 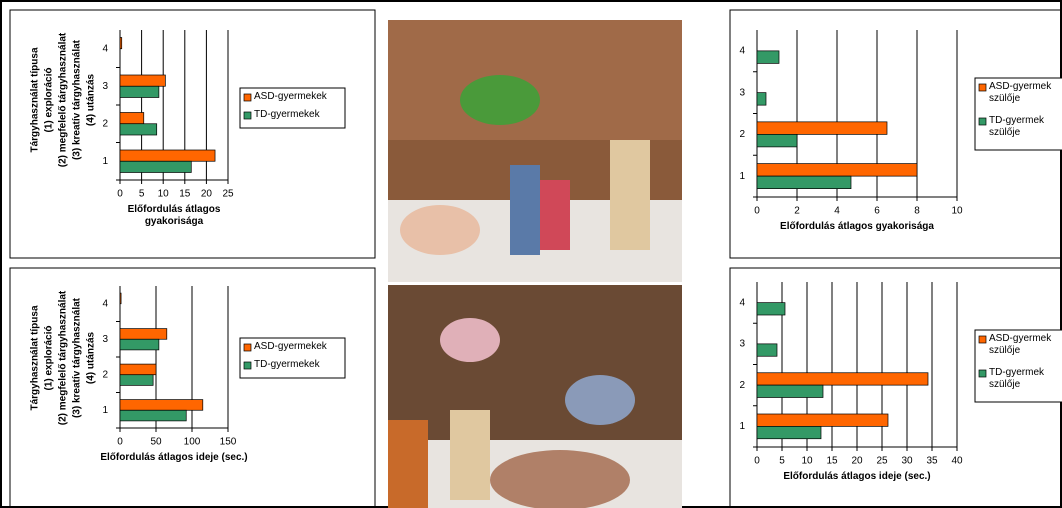 I want to click on legend-label-box: ASD-gyermek szülője, so click(x=1020, y=92).